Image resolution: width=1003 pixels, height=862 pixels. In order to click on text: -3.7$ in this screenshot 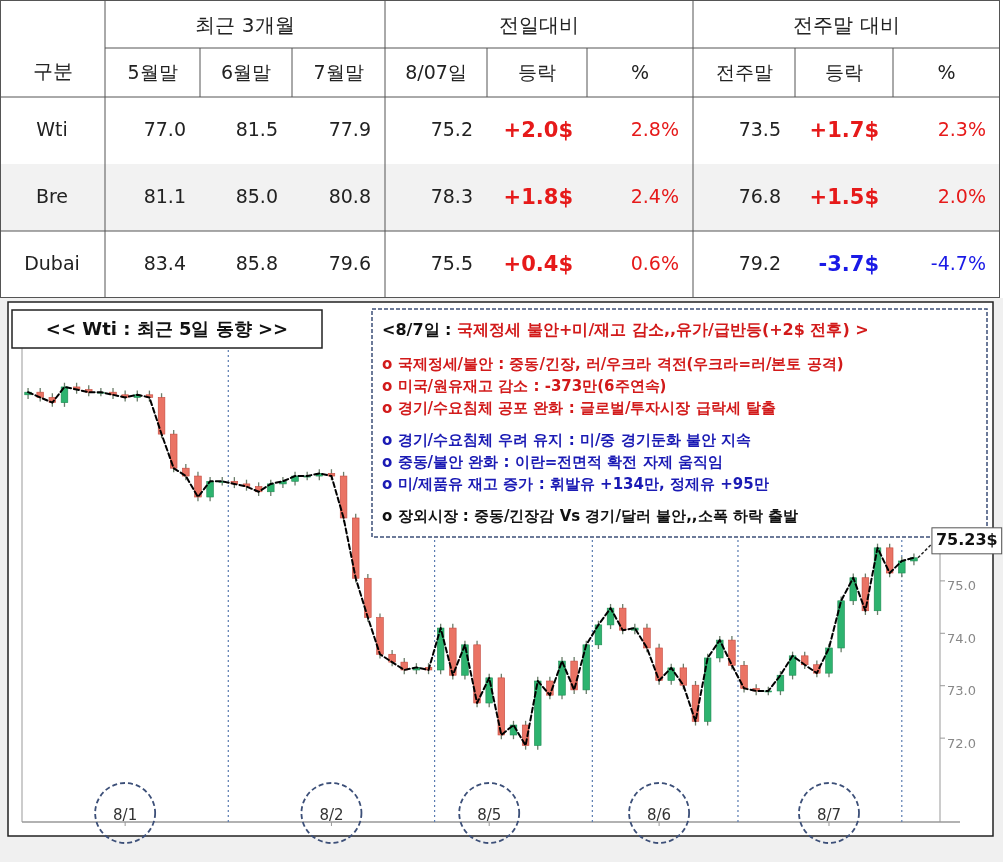, I will do `click(848, 263)`.